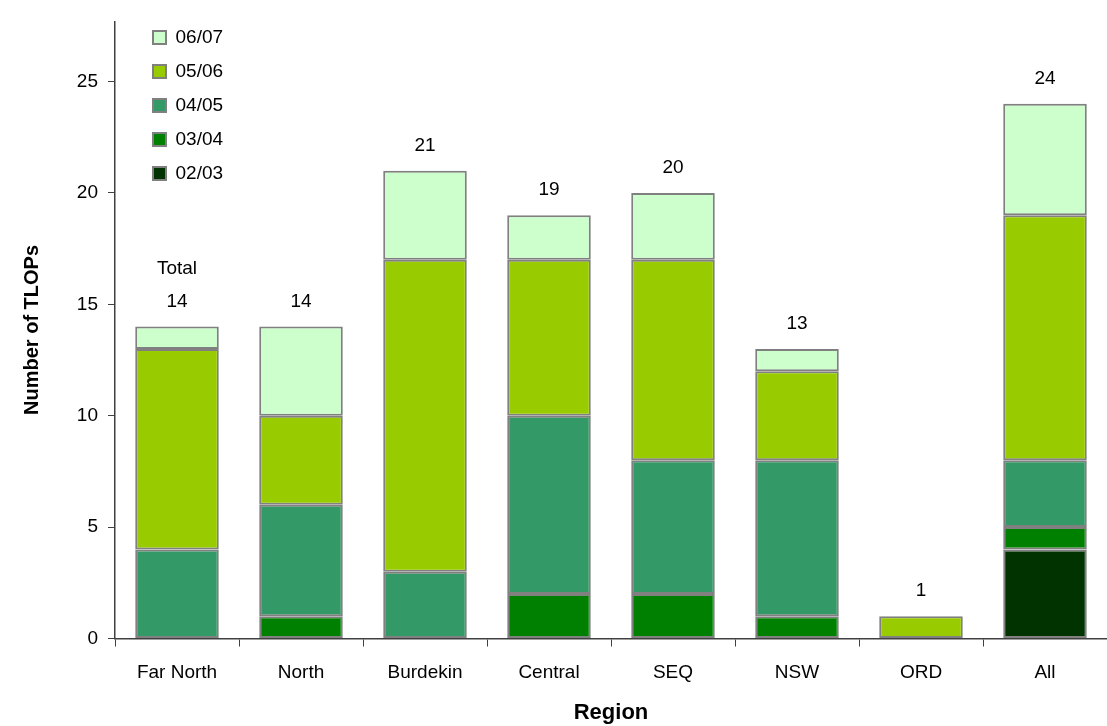 This screenshot has height=726, width=1107. What do you see at coordinates (425, 144) in the screenshot?
I see `total-label: 21` at bounding box center [425, 144].